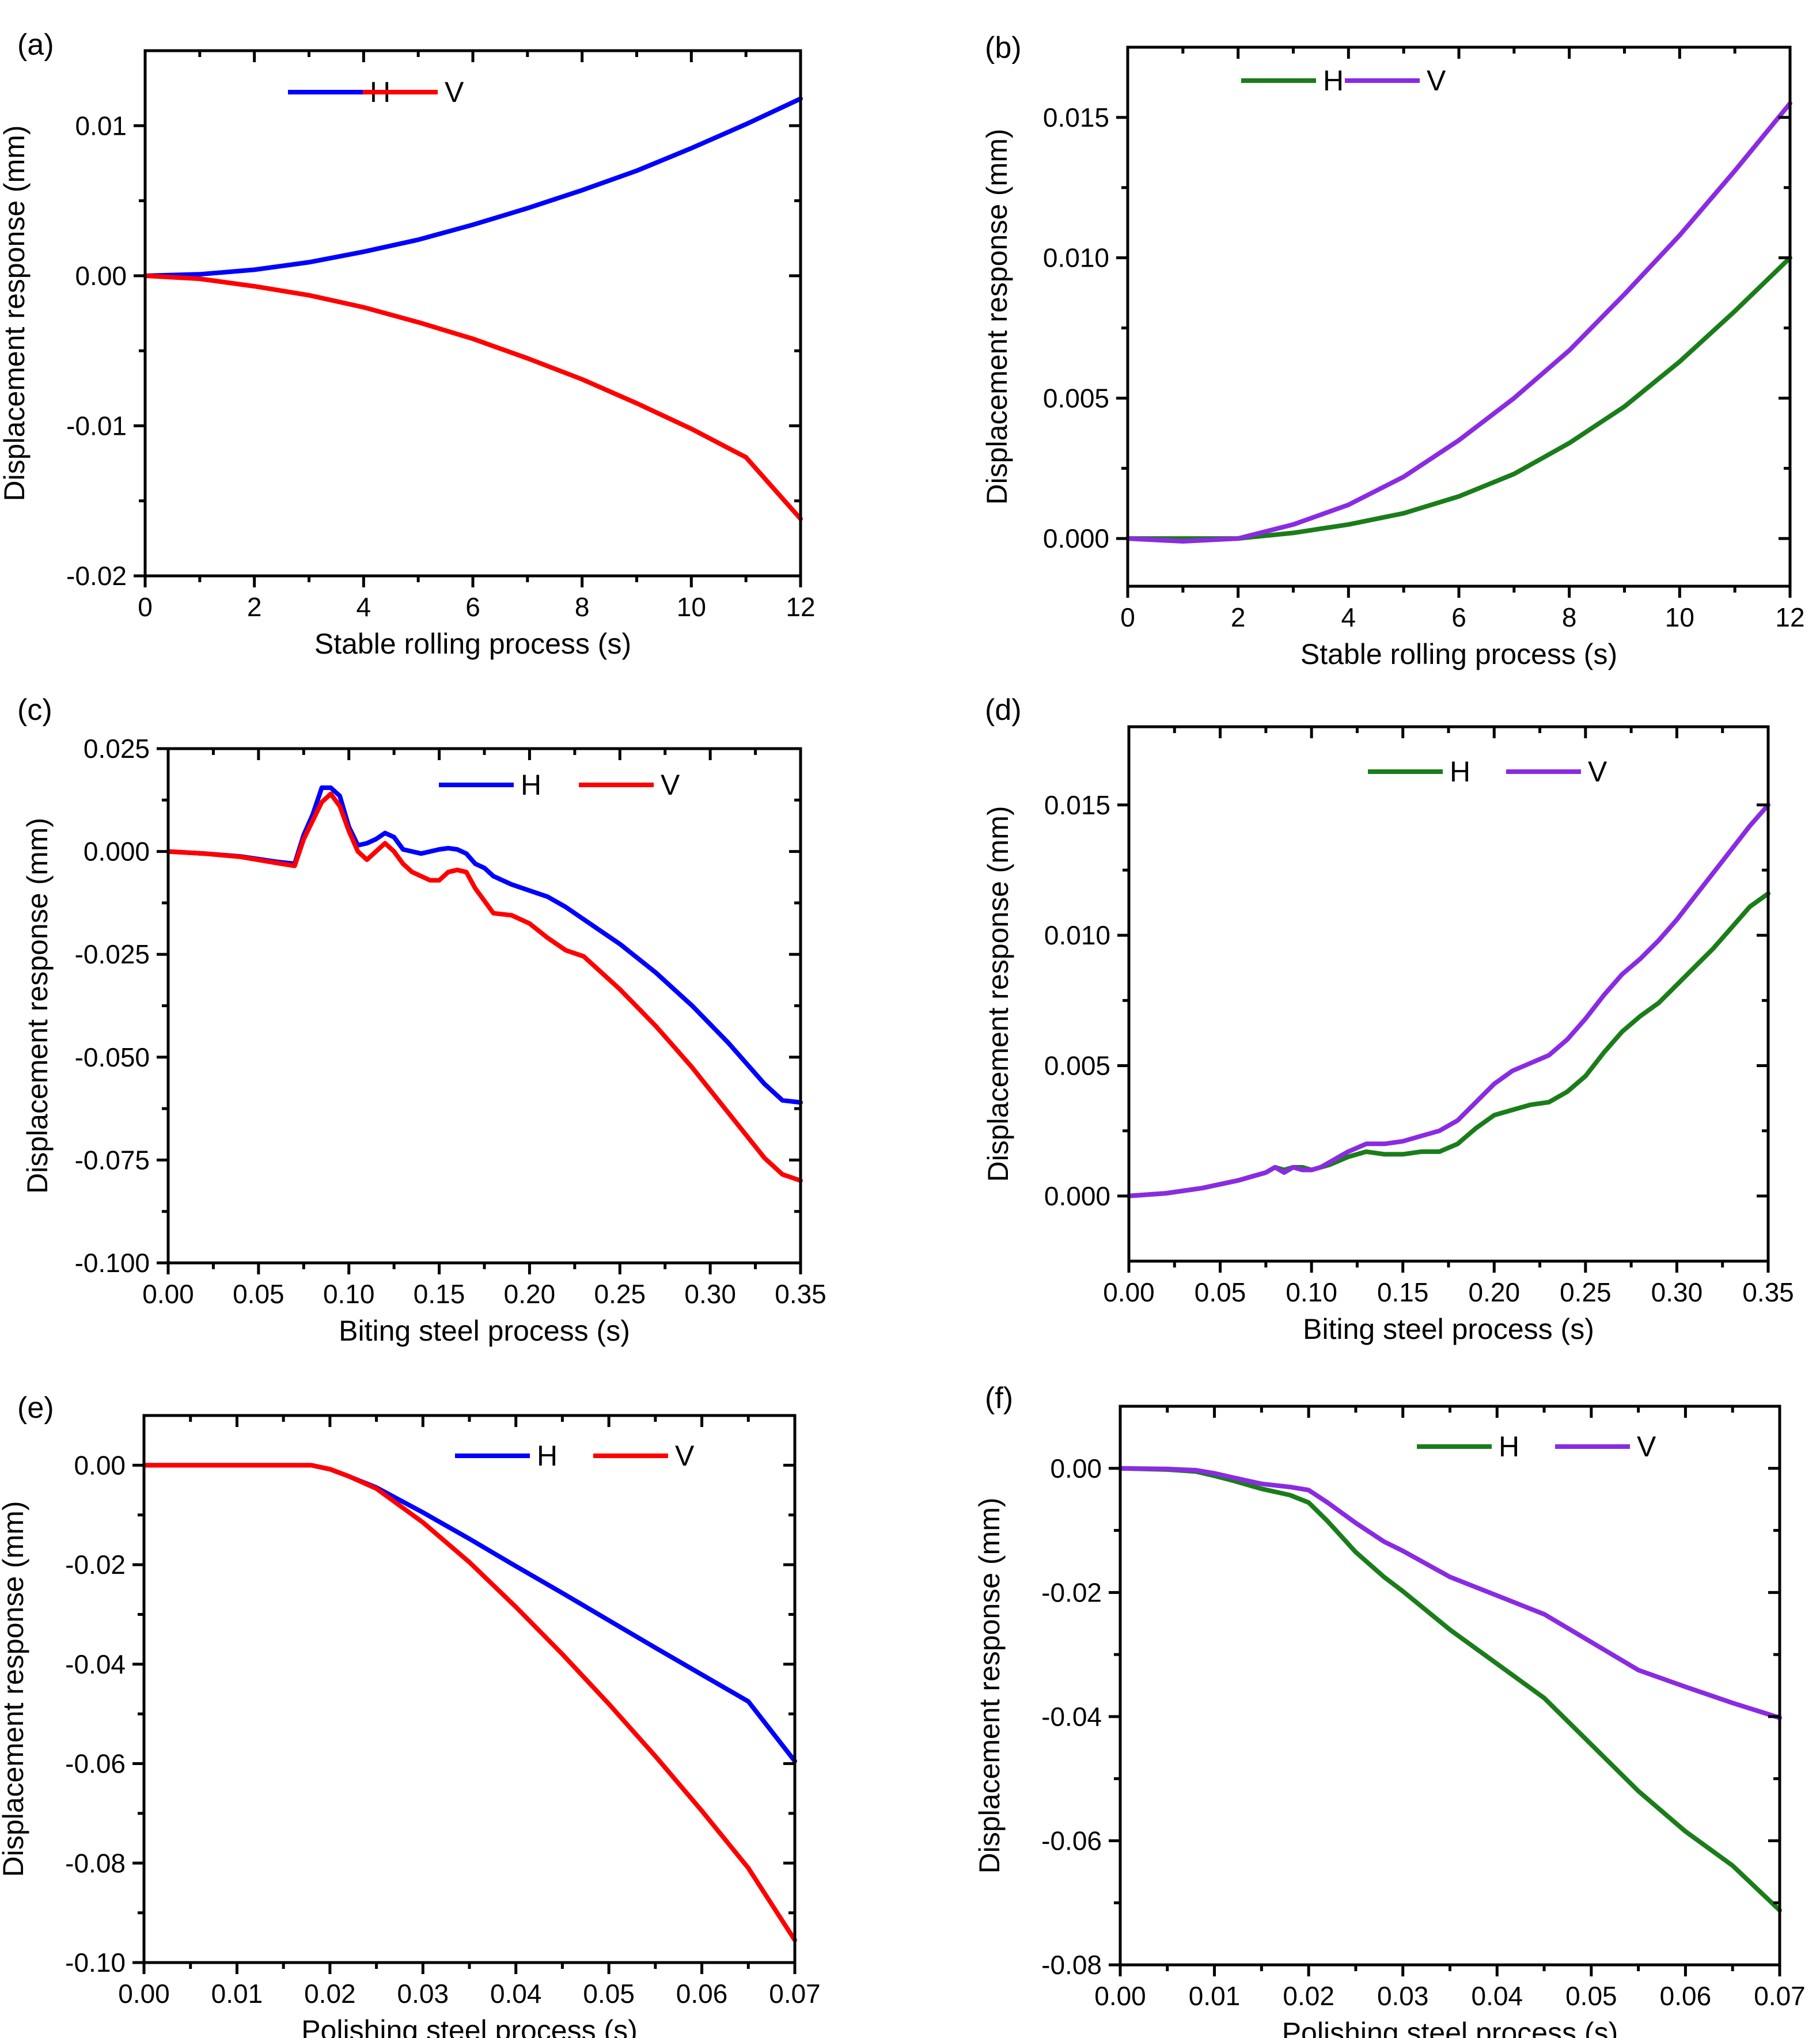 This screenshot has width=1820, height=2038. What do you see at coordinates (34, 710) in the screenshot?
I see `panel-label: (c)` at bounding box center [34, 710].